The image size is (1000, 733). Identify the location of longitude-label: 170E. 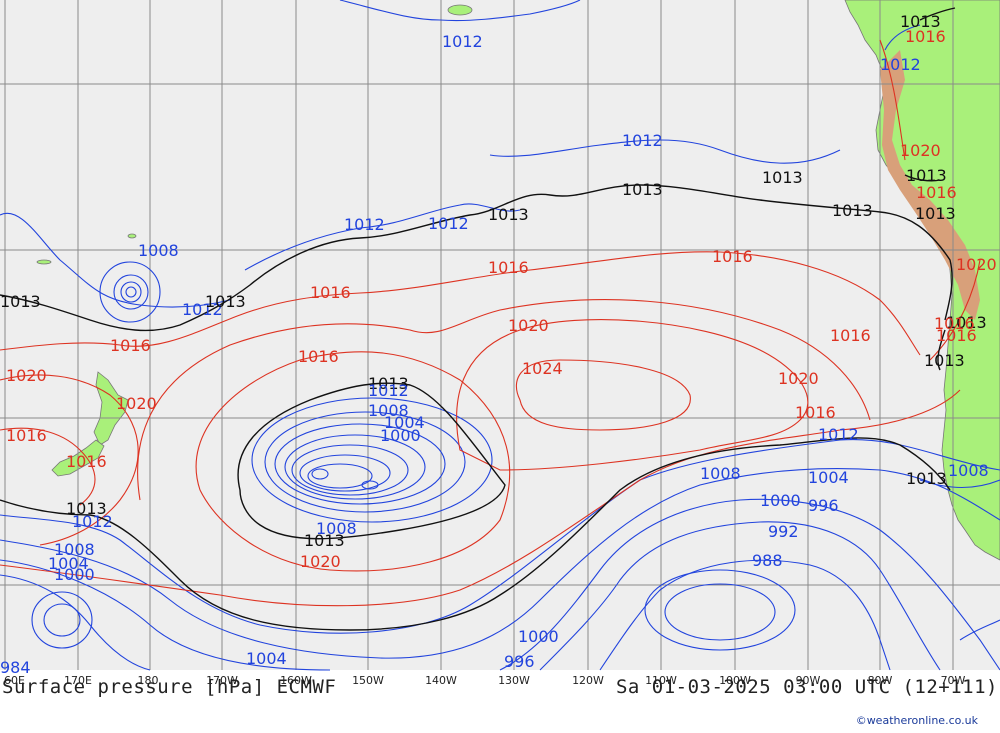
(78, 680).